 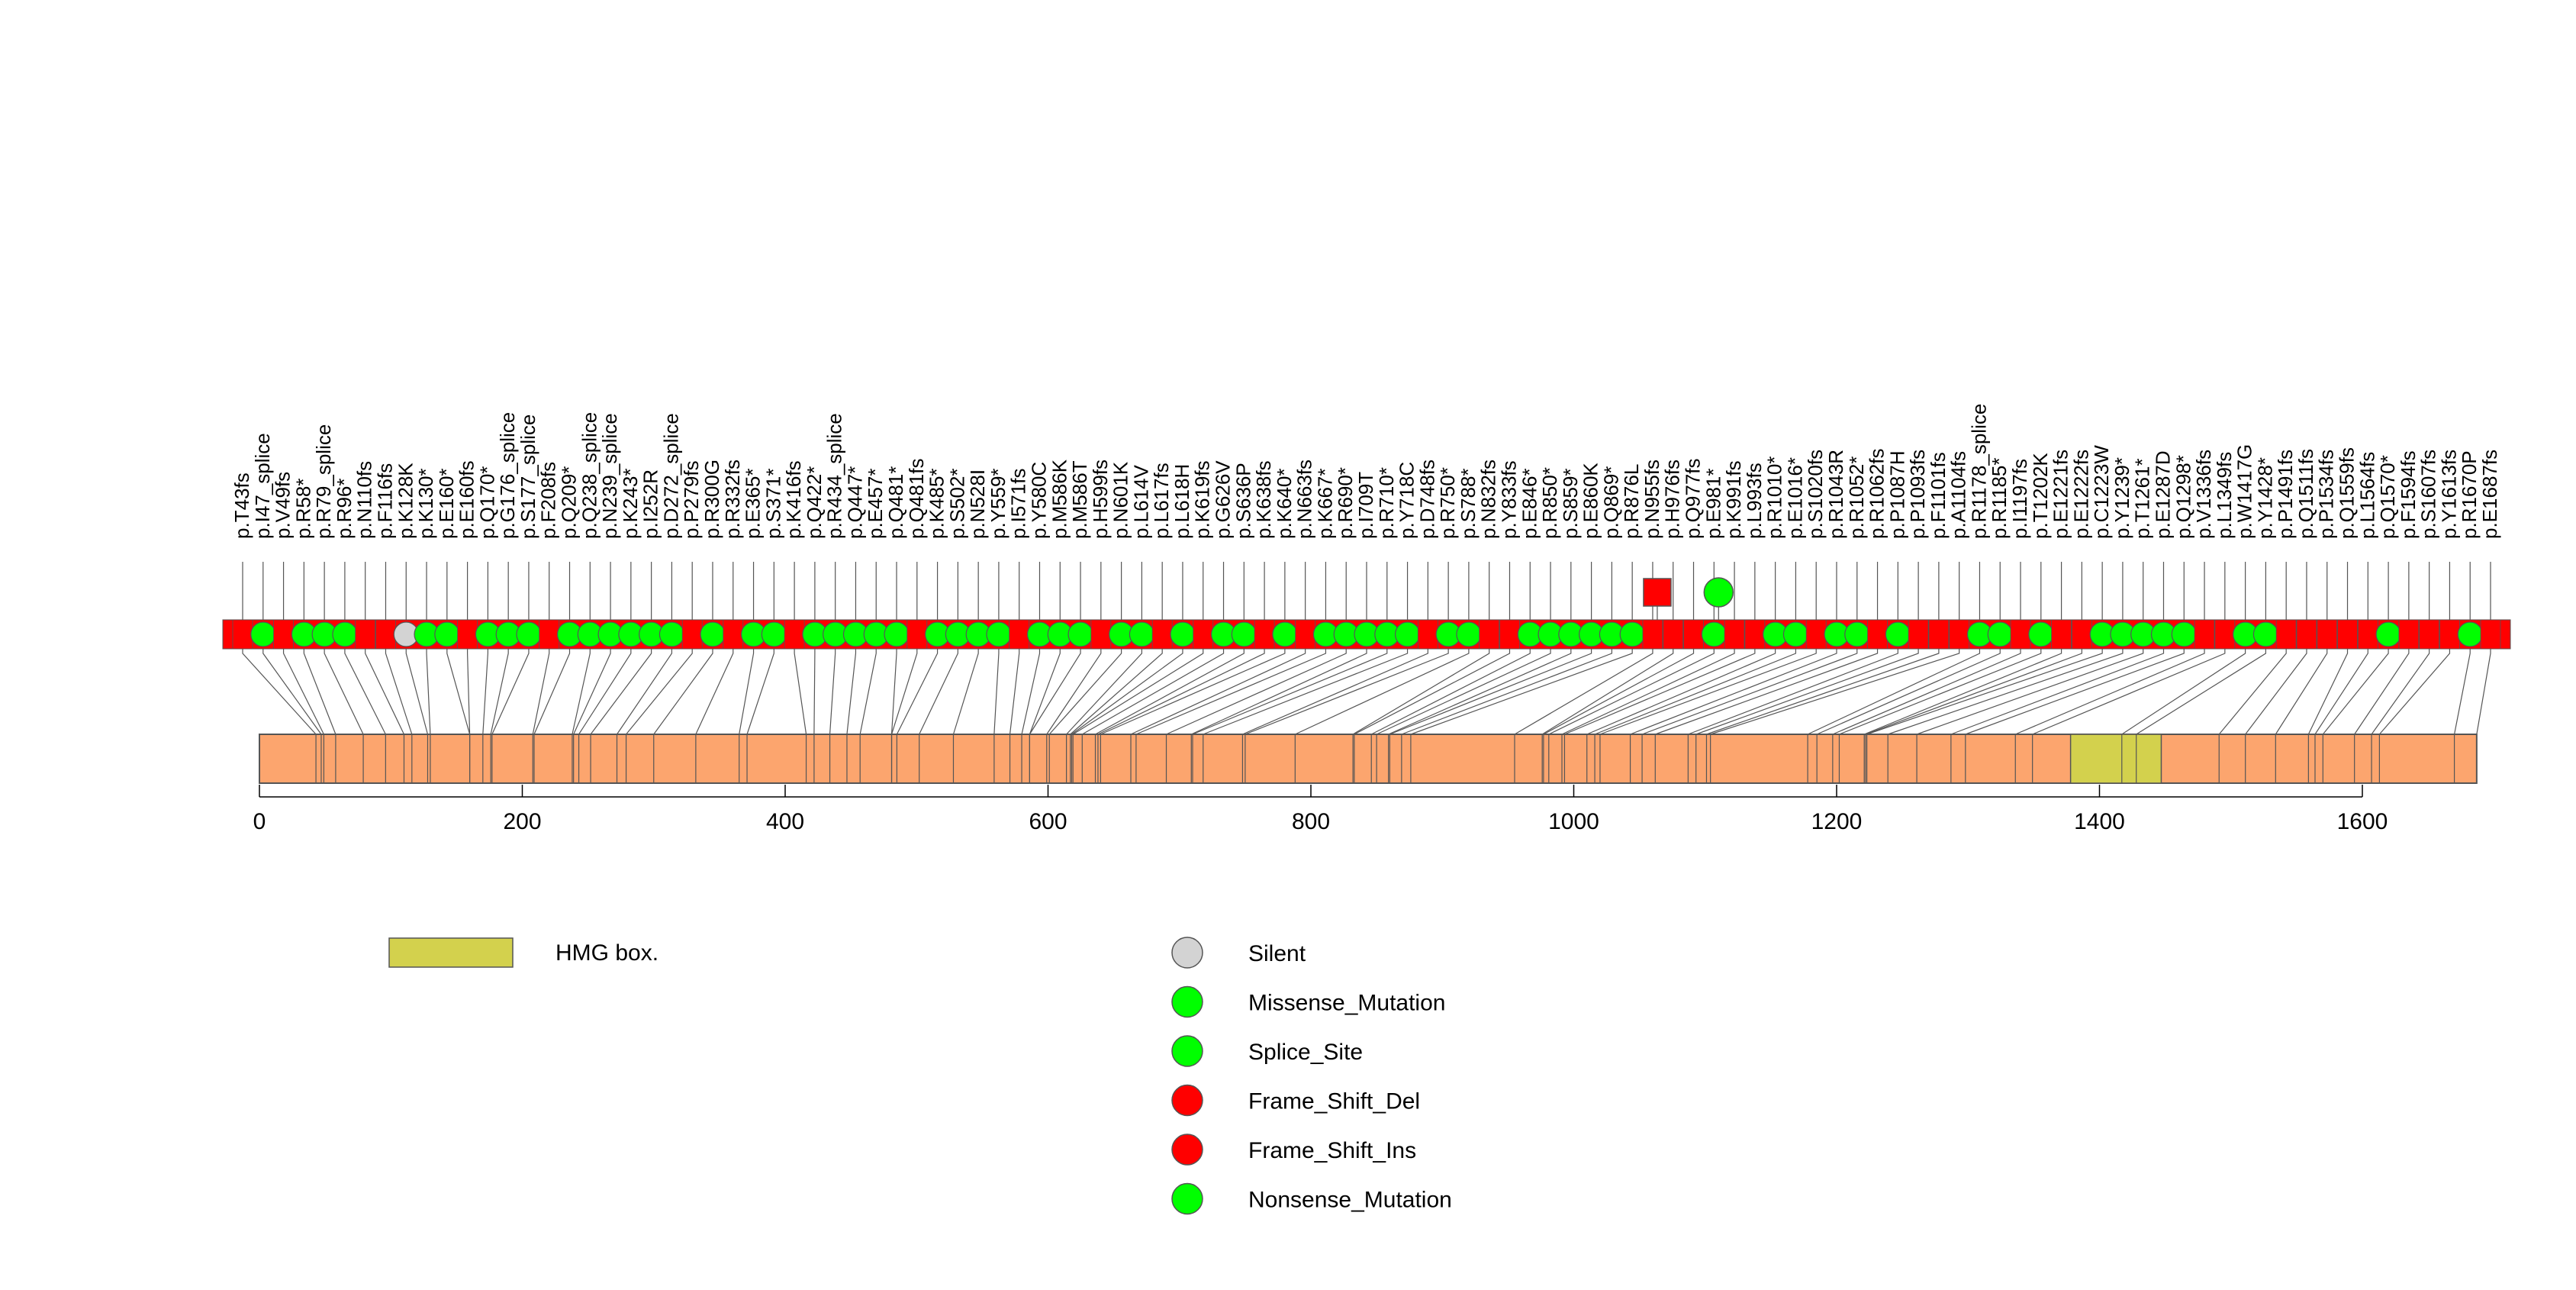 What do you see at coordinates (691, 499) in the screenshot?
I see `mutation-label: p.P279fs` at bounding box center [691, 499].